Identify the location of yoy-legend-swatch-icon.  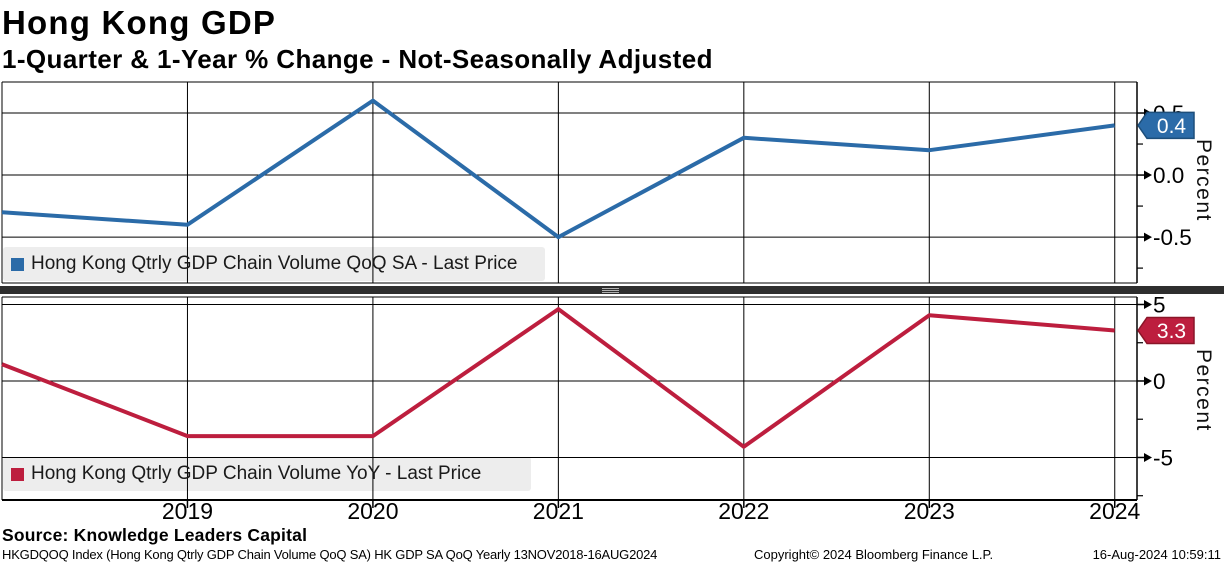
(17, 474).